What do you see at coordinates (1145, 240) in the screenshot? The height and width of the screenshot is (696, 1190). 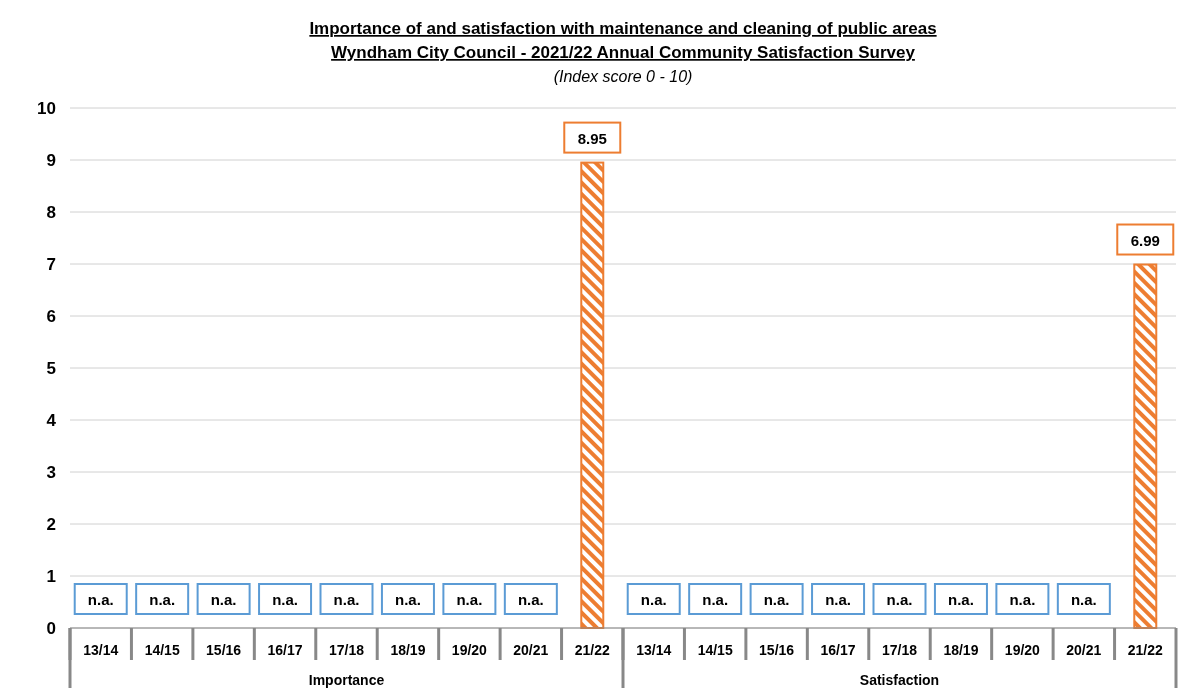 I see `data-label: 6.99` at bounding box center [1145, 240].